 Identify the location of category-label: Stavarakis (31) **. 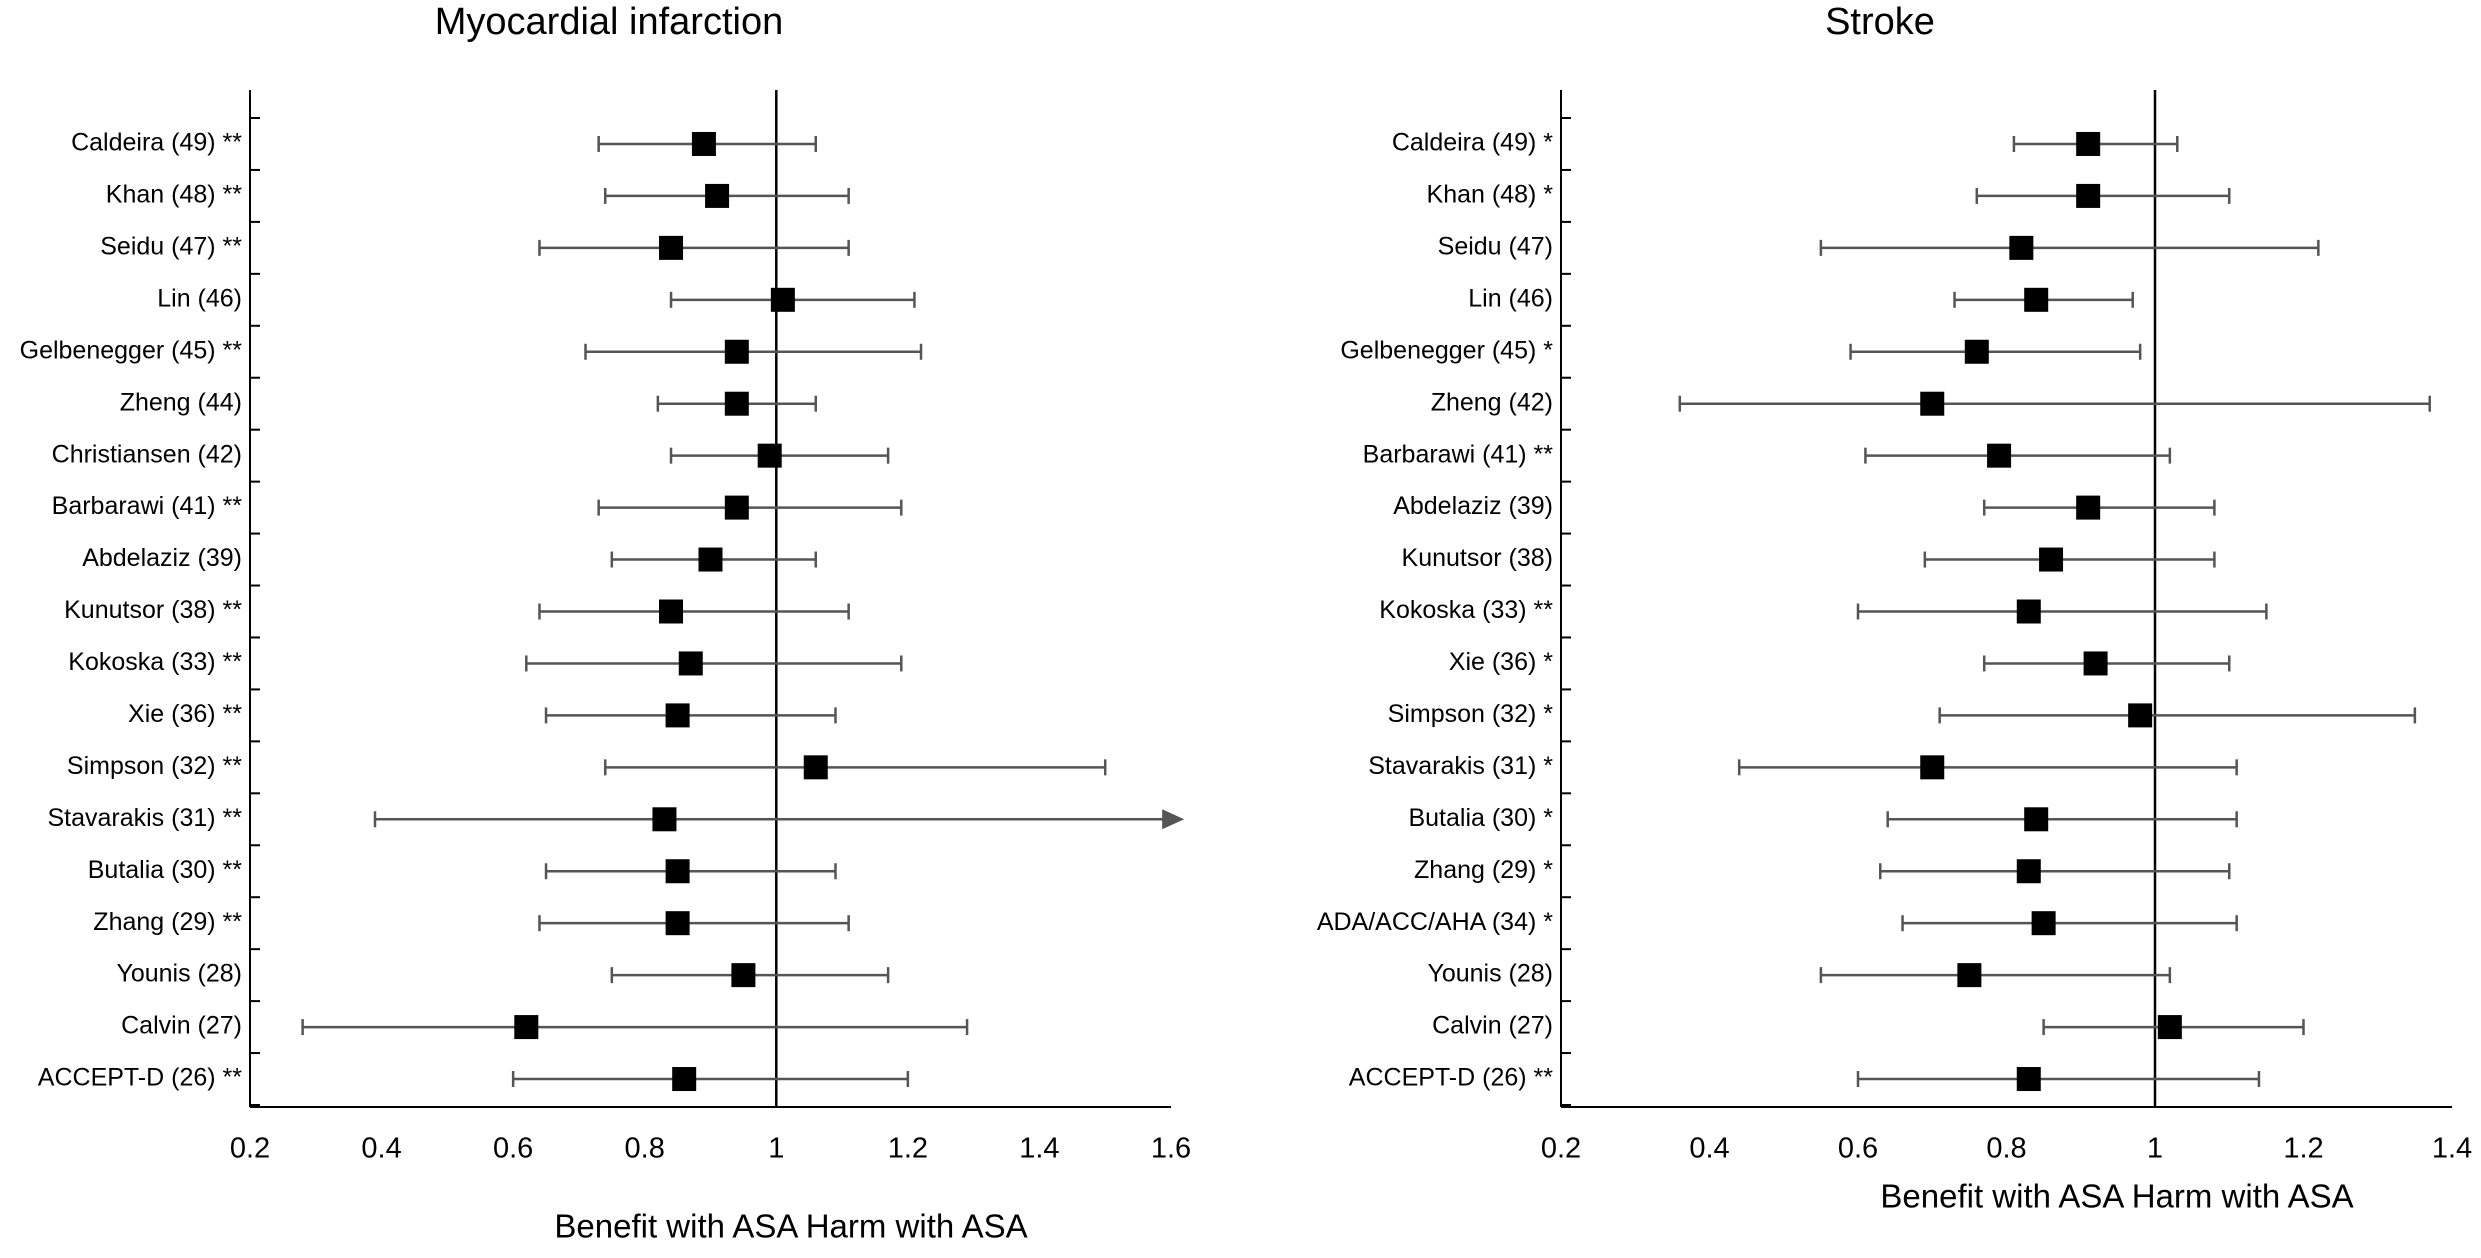
(144, 818).